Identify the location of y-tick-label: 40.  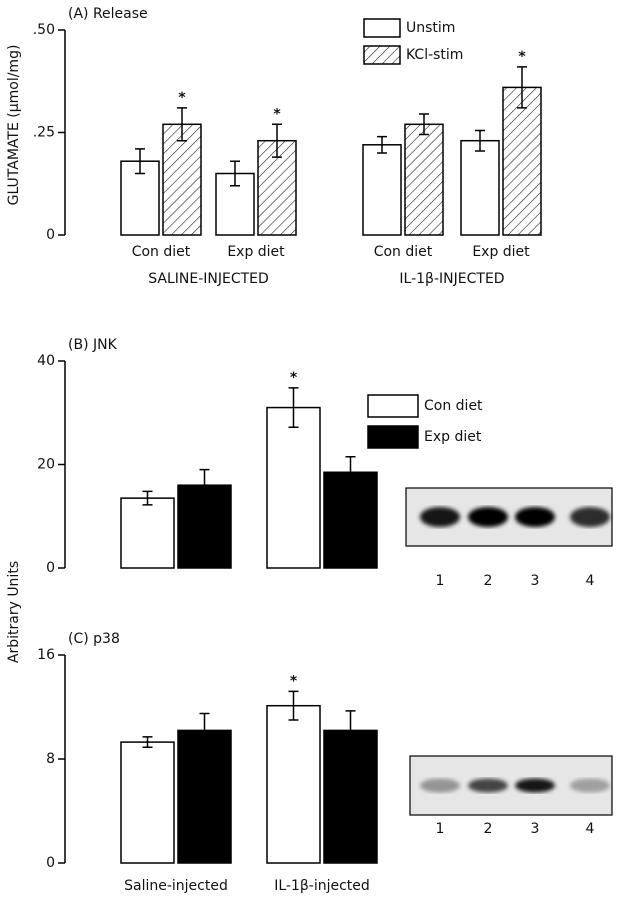
(46, 361).